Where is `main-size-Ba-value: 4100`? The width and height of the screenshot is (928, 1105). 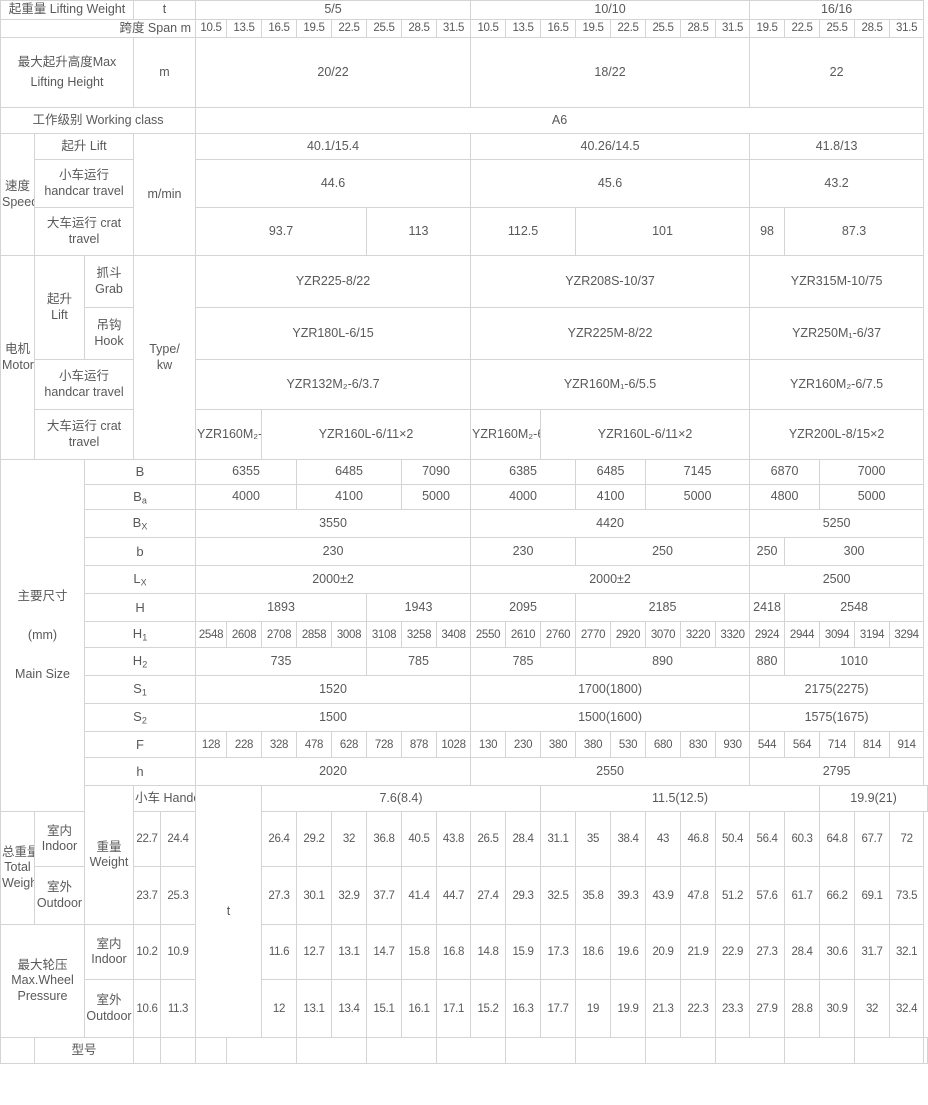
main-size-Ba-value: 4100 is located at coordinates (349, 497).